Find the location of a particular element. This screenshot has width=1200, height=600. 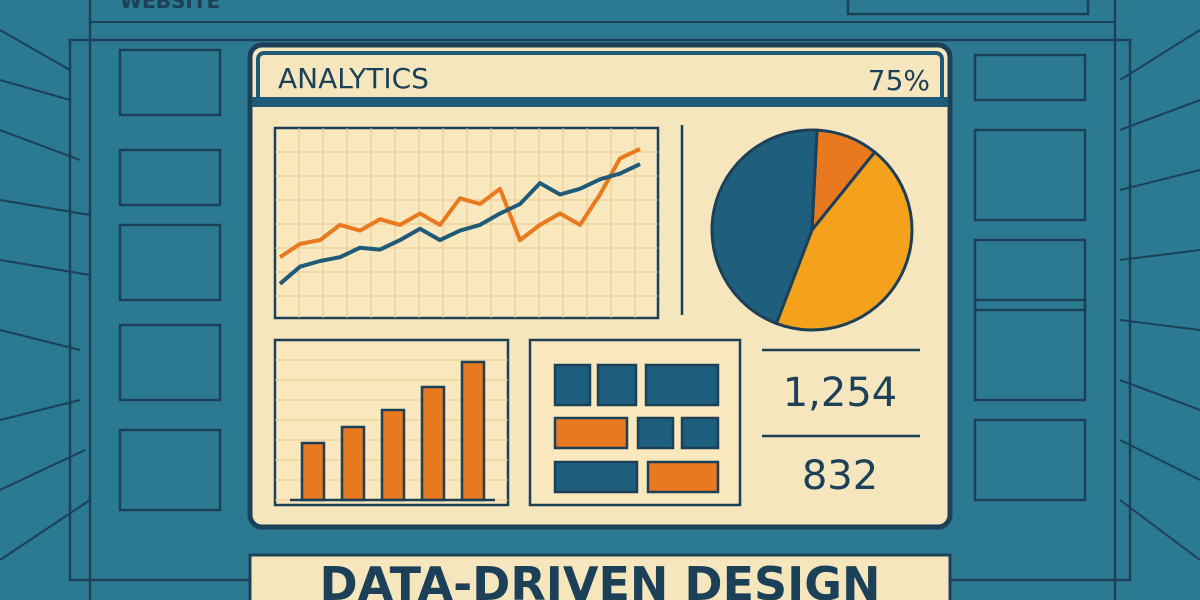

browser-label: WEBSITE is located at coordinates (170, 6).